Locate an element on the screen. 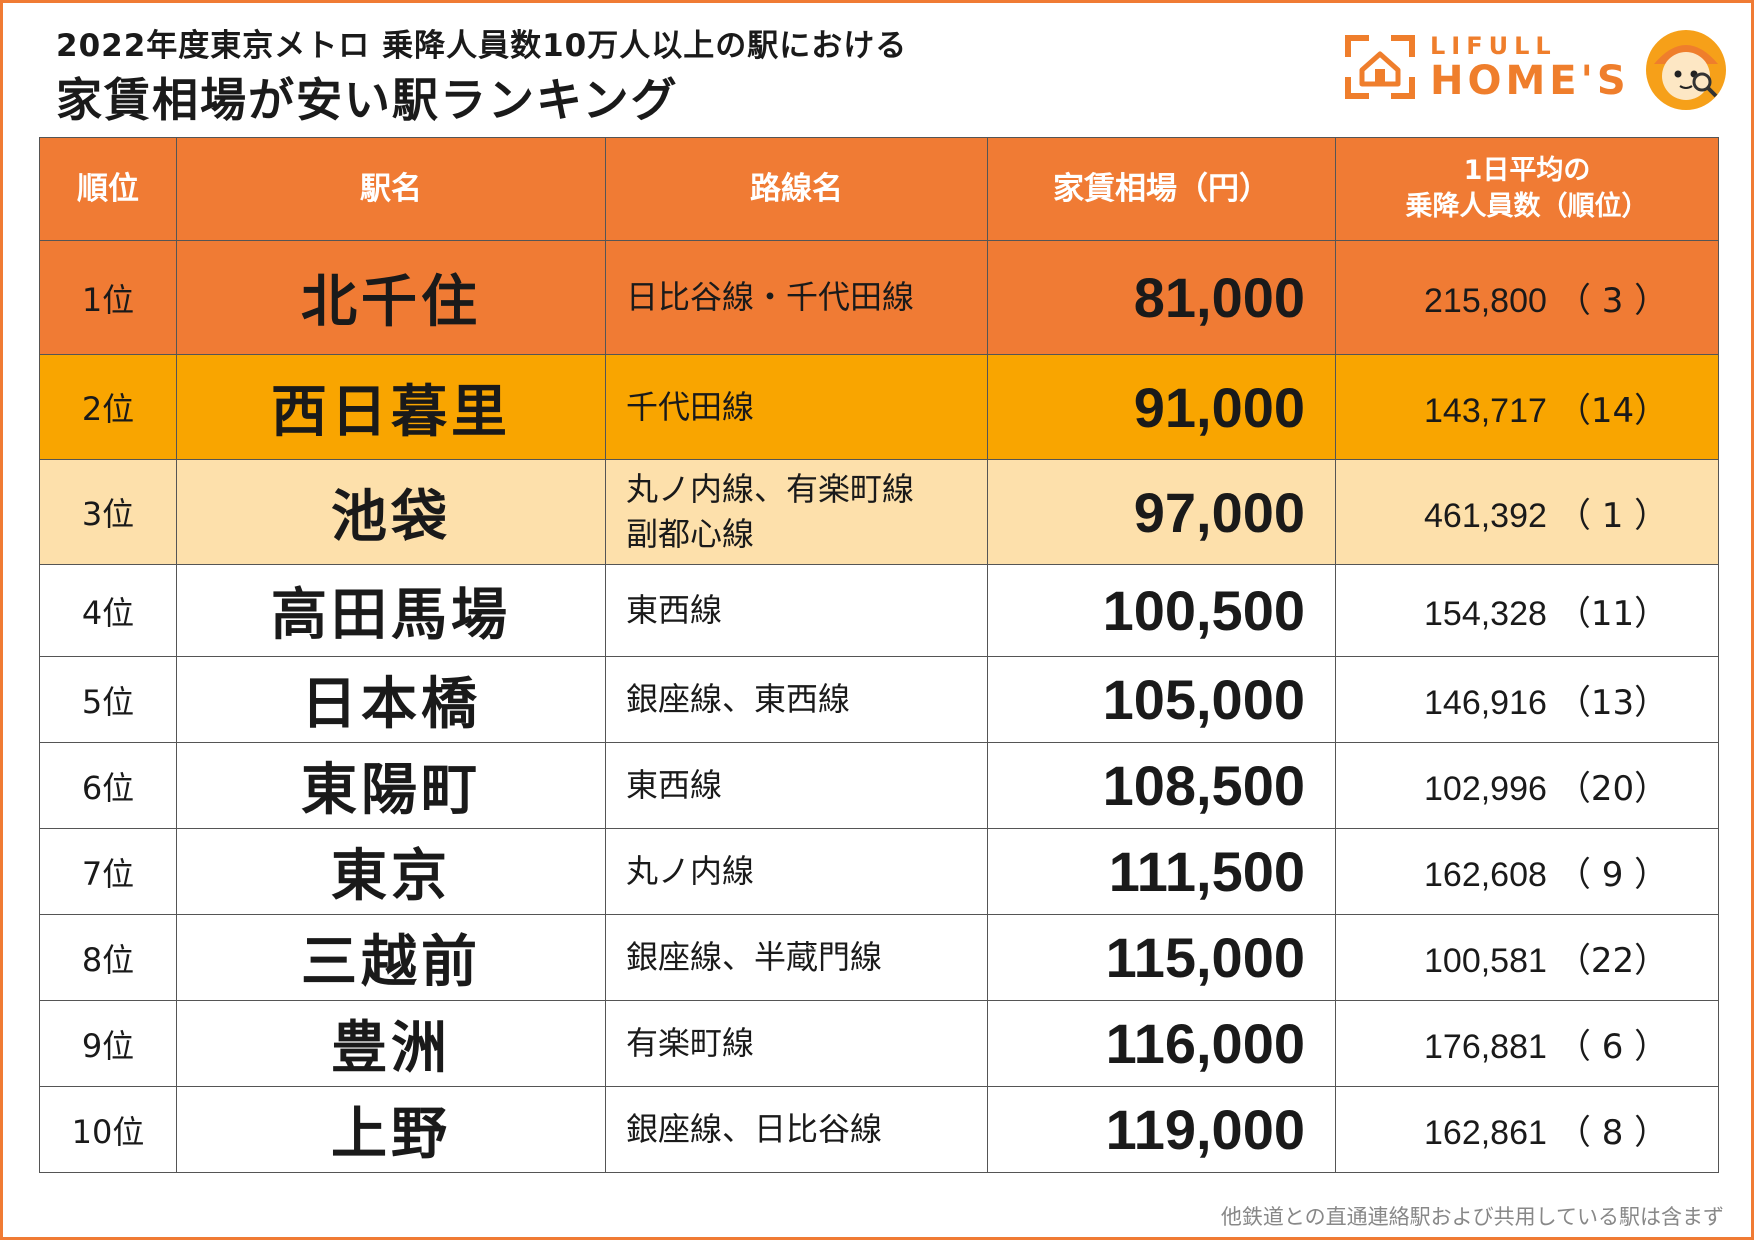 The width and height of the screenshot is (1754, 1240). line-cell: 有楽町線 is located at coordinates (796, 1043).